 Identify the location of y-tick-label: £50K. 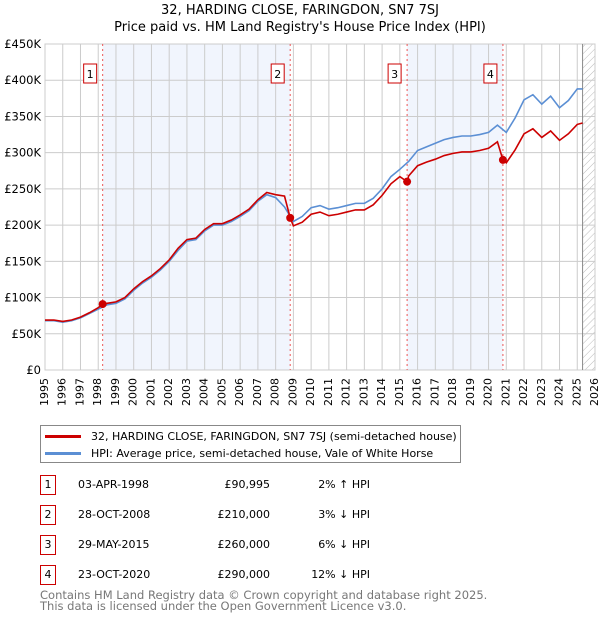
(27, 334).